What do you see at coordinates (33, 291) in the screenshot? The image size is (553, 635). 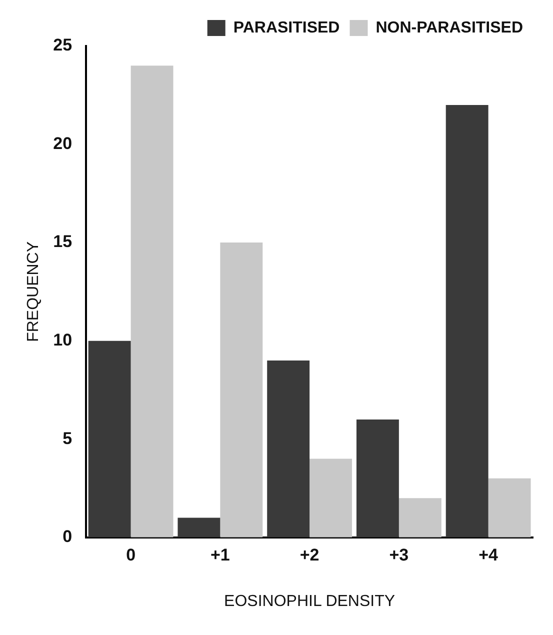 I see `y-axis-title: FREQUENCY` at bounding box center [33, 291].